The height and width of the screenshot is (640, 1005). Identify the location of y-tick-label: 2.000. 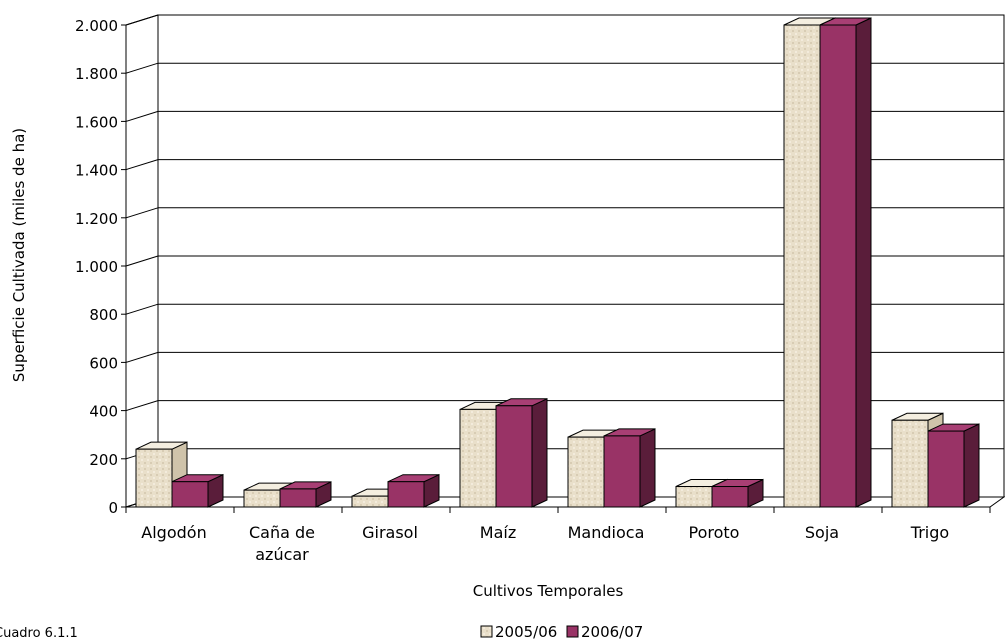
(96, 26).